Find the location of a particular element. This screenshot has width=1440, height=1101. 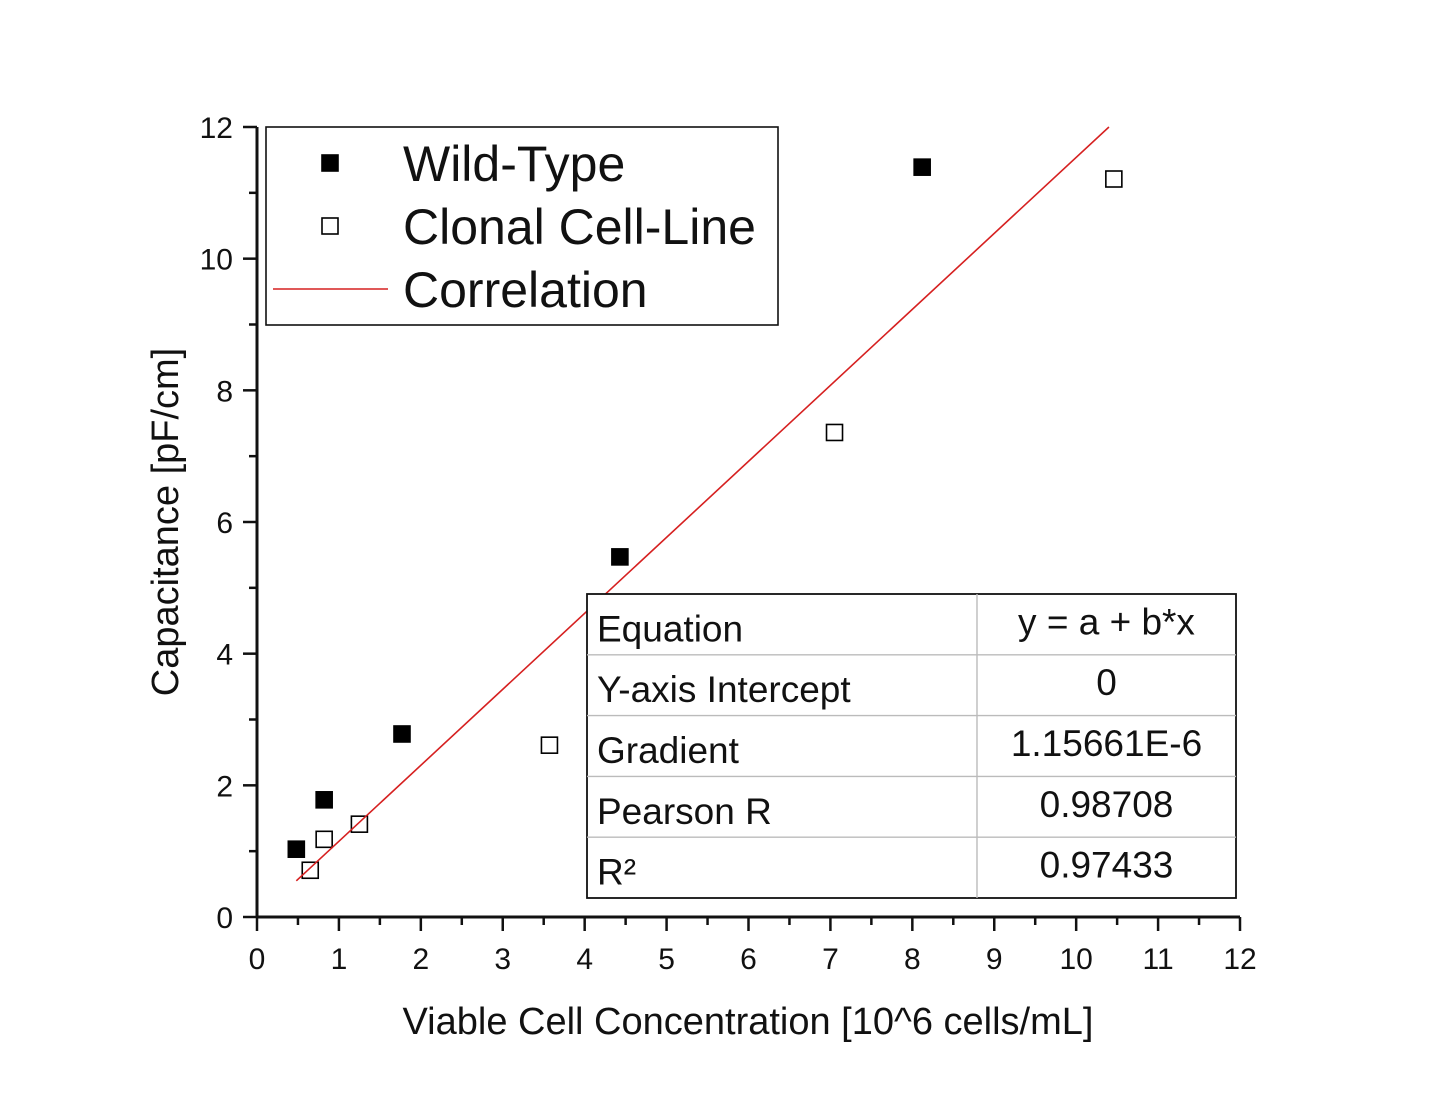

legend-box is located at coordinates (522, 226).